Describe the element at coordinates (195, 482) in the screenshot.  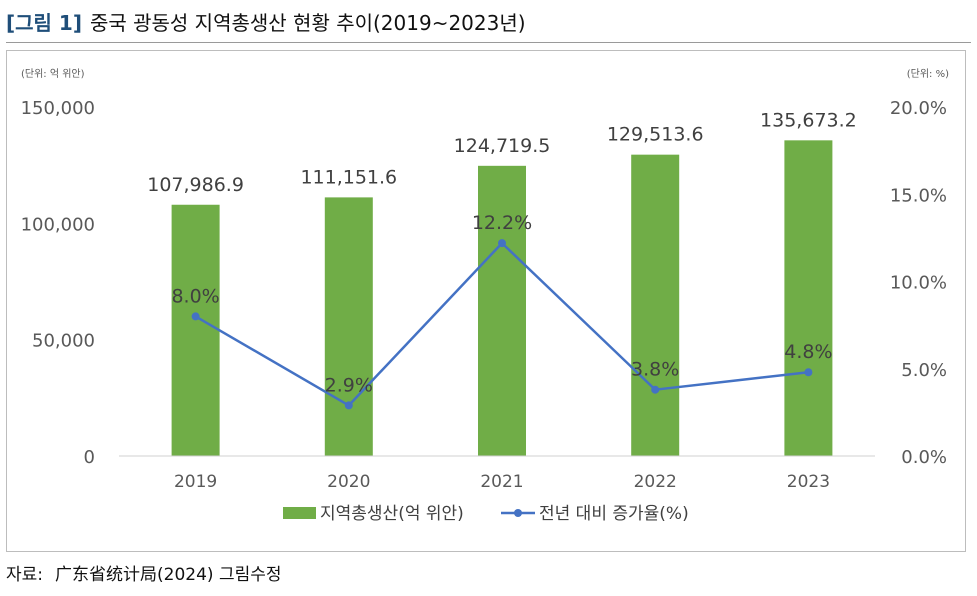
I see `x-tick-label: 2019` at that location.